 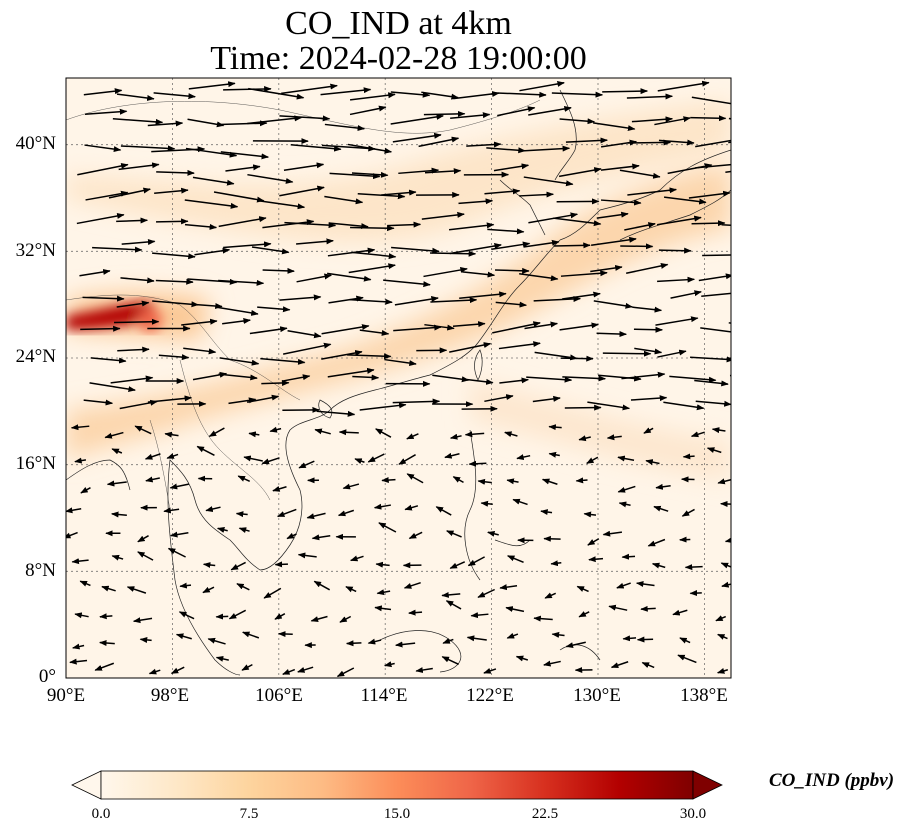 I want to click on ytick-8n: 8°N, so click(x=40, y=570).